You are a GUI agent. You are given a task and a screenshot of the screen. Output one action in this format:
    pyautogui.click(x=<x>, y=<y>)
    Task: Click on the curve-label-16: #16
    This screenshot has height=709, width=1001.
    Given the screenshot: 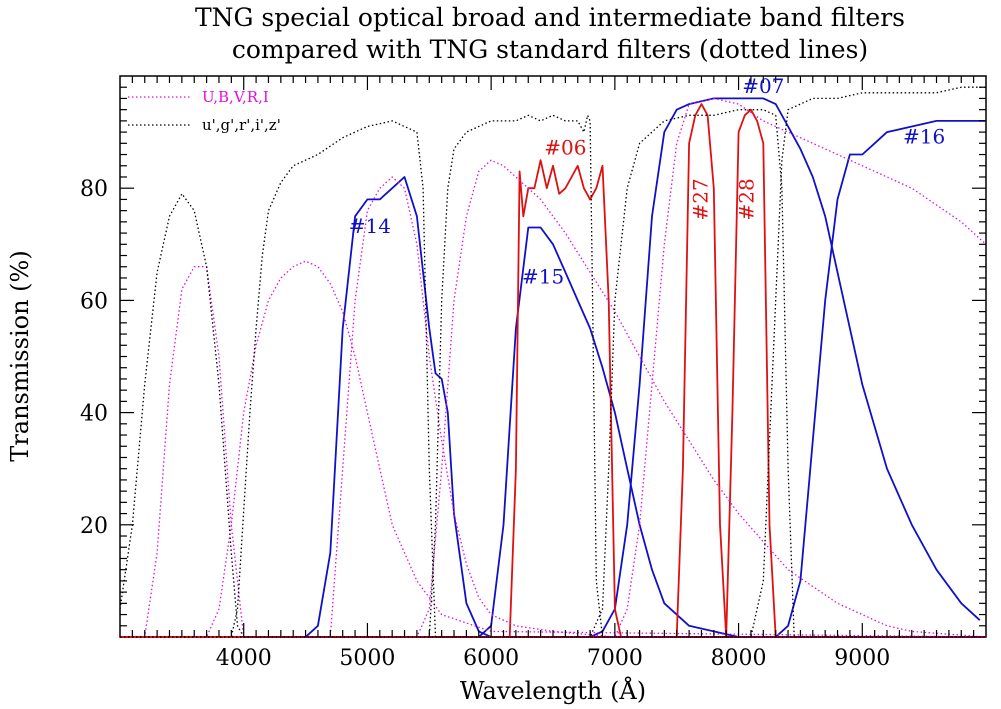 What is the action you would take?
    pyautogui.click(x=924, y=136)
    